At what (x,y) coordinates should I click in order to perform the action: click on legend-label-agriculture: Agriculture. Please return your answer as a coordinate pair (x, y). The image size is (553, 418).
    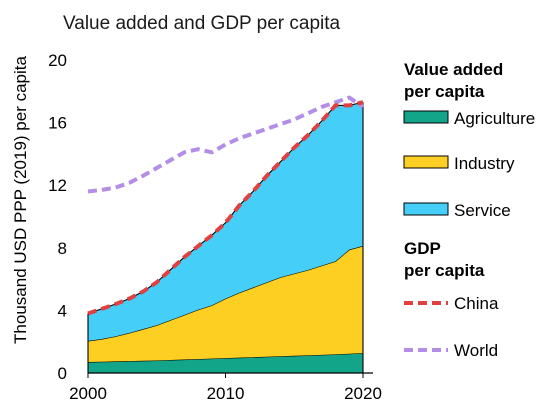
    Looking at the image, I should click on (494, 118).